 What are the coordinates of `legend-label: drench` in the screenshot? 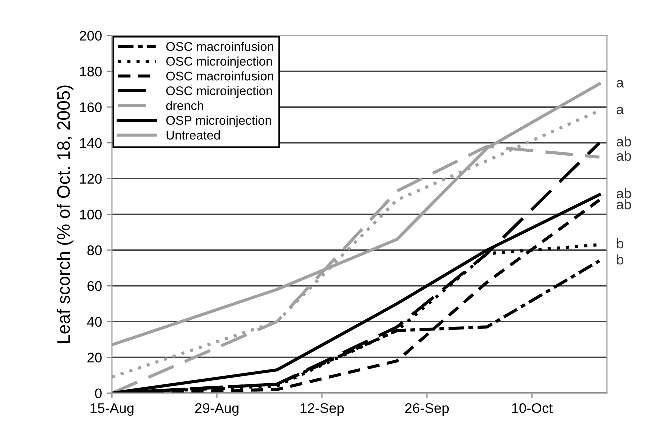 It's located at (185, 105).